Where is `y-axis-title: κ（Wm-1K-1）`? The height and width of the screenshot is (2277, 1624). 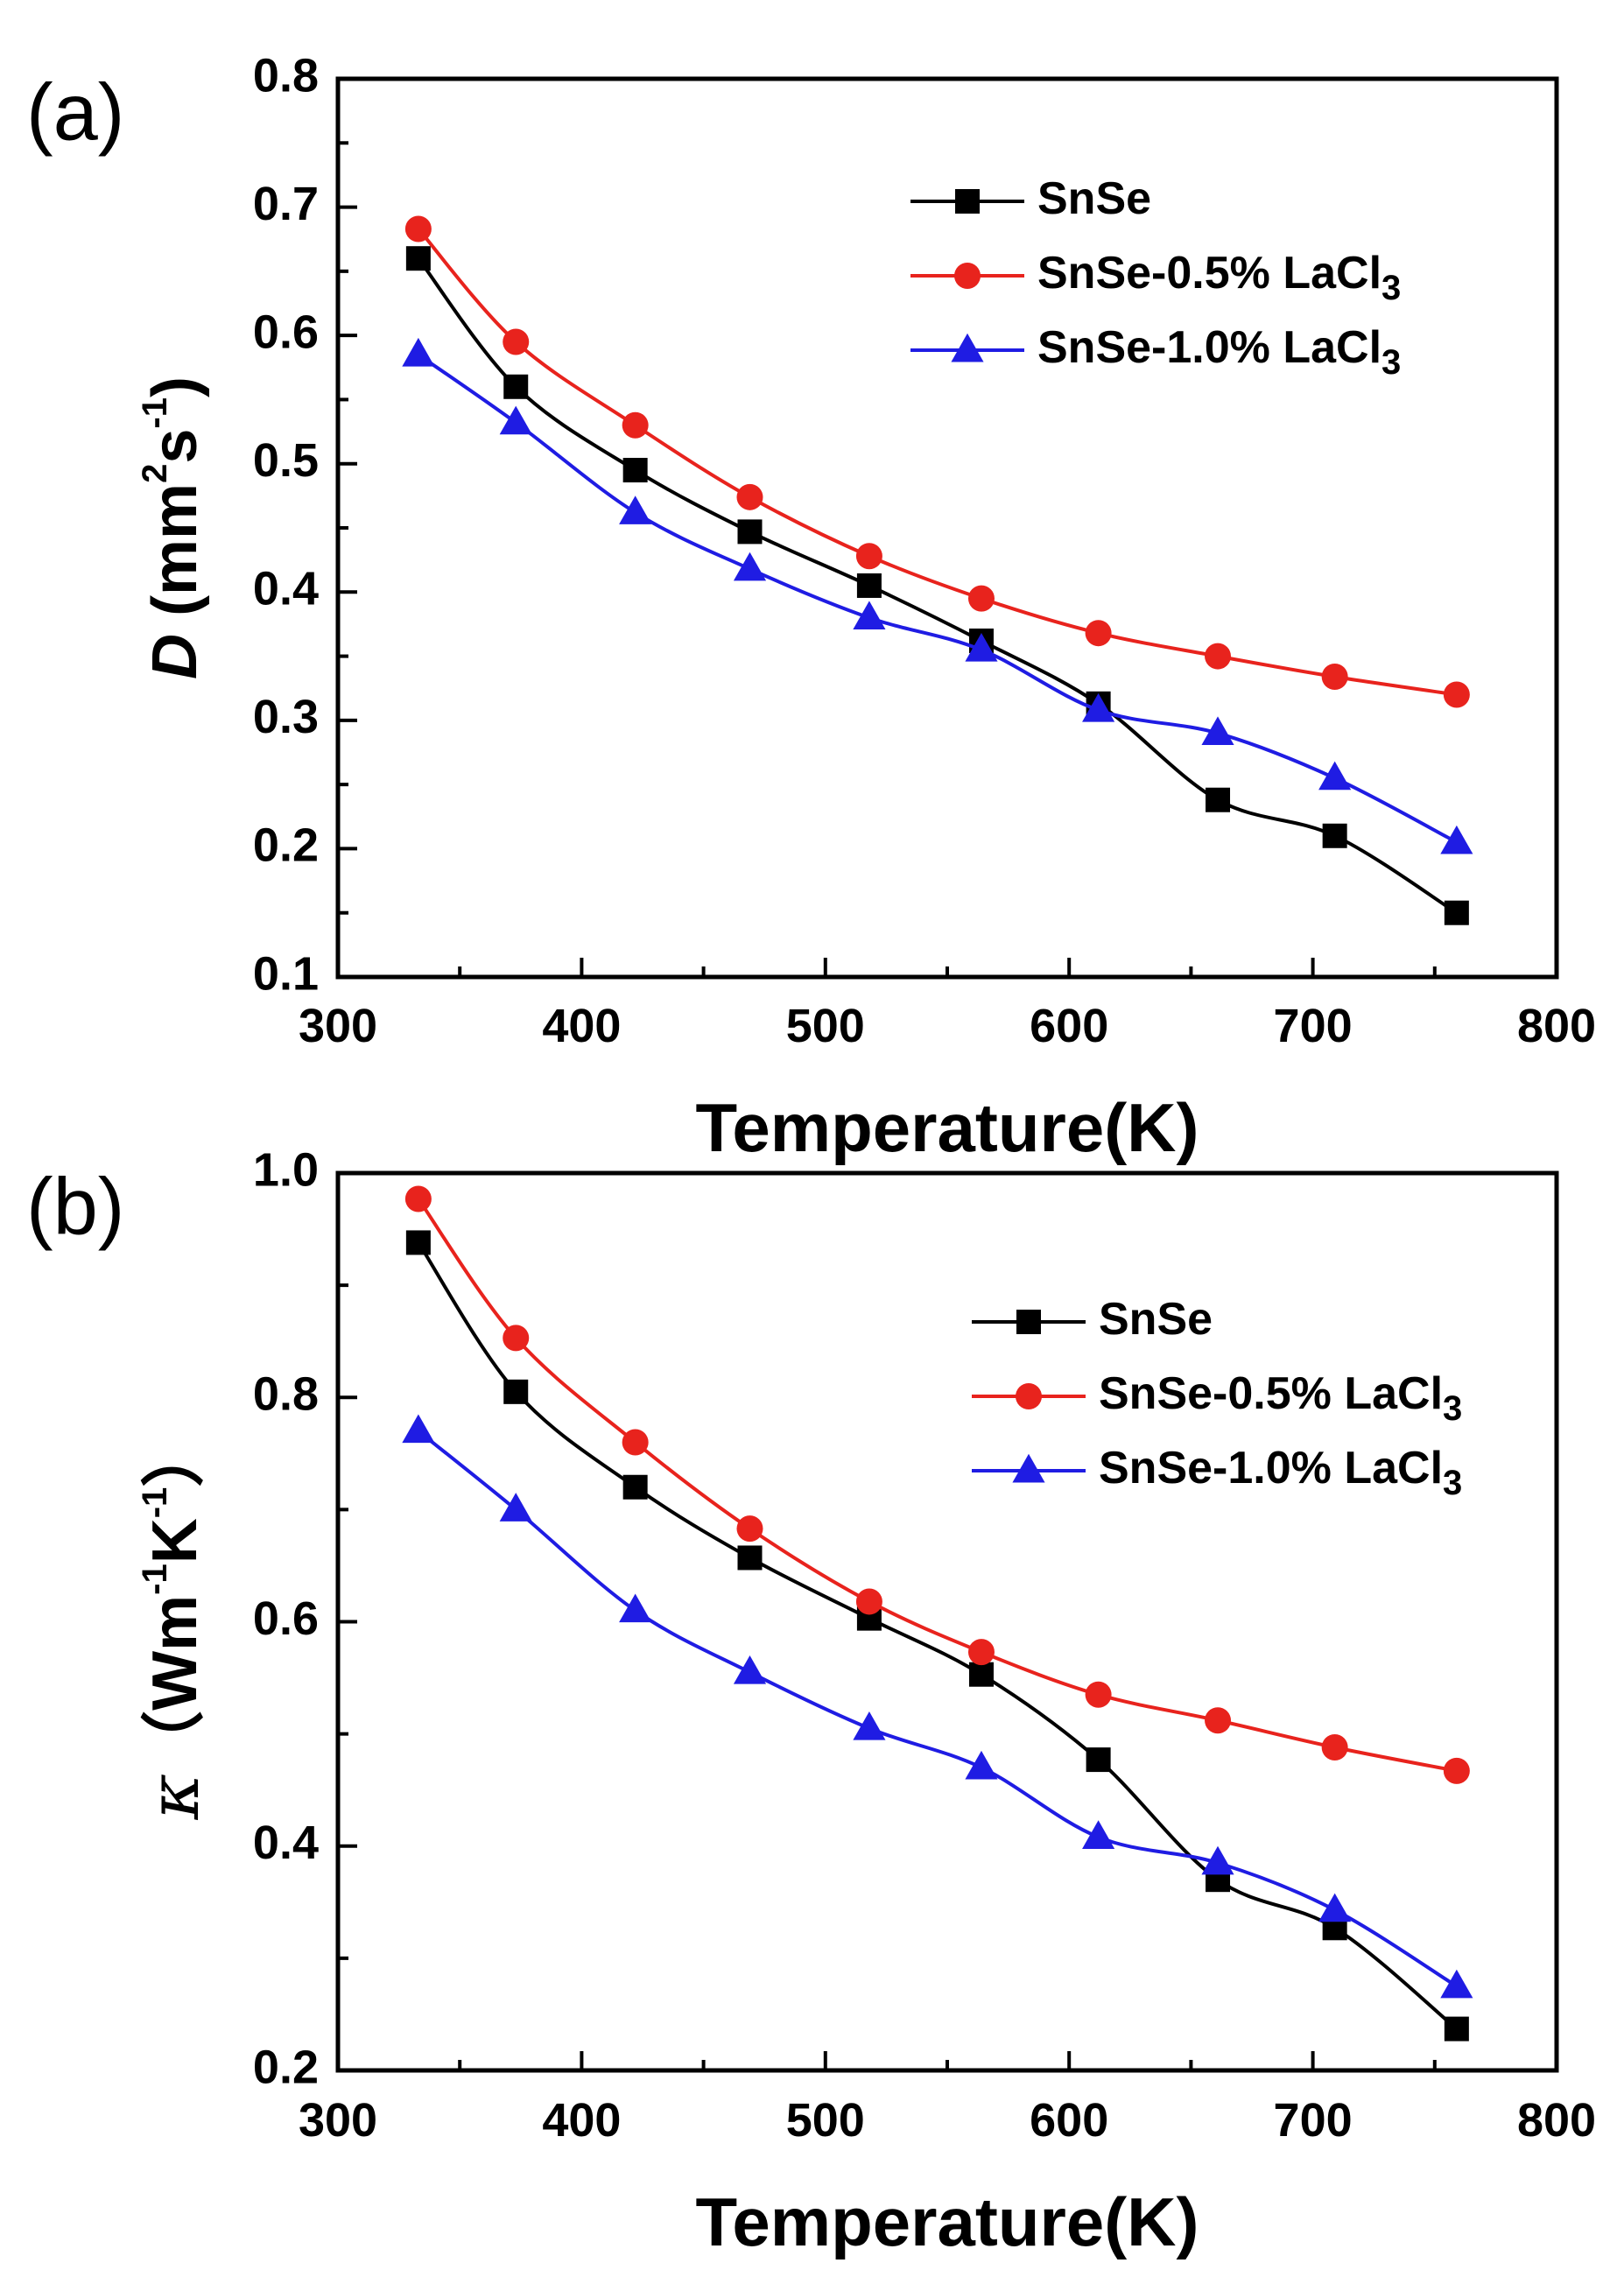
y-axis-title: κ（Wm-1K-1） is located at coordinates (173, 1623).